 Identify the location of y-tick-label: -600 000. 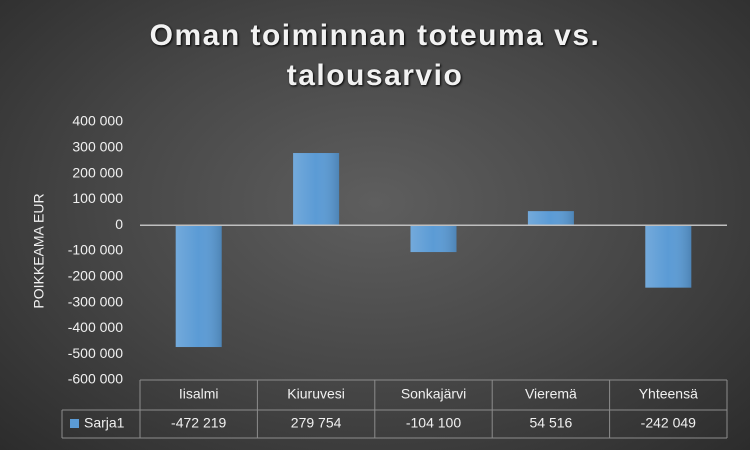
(95, 379).